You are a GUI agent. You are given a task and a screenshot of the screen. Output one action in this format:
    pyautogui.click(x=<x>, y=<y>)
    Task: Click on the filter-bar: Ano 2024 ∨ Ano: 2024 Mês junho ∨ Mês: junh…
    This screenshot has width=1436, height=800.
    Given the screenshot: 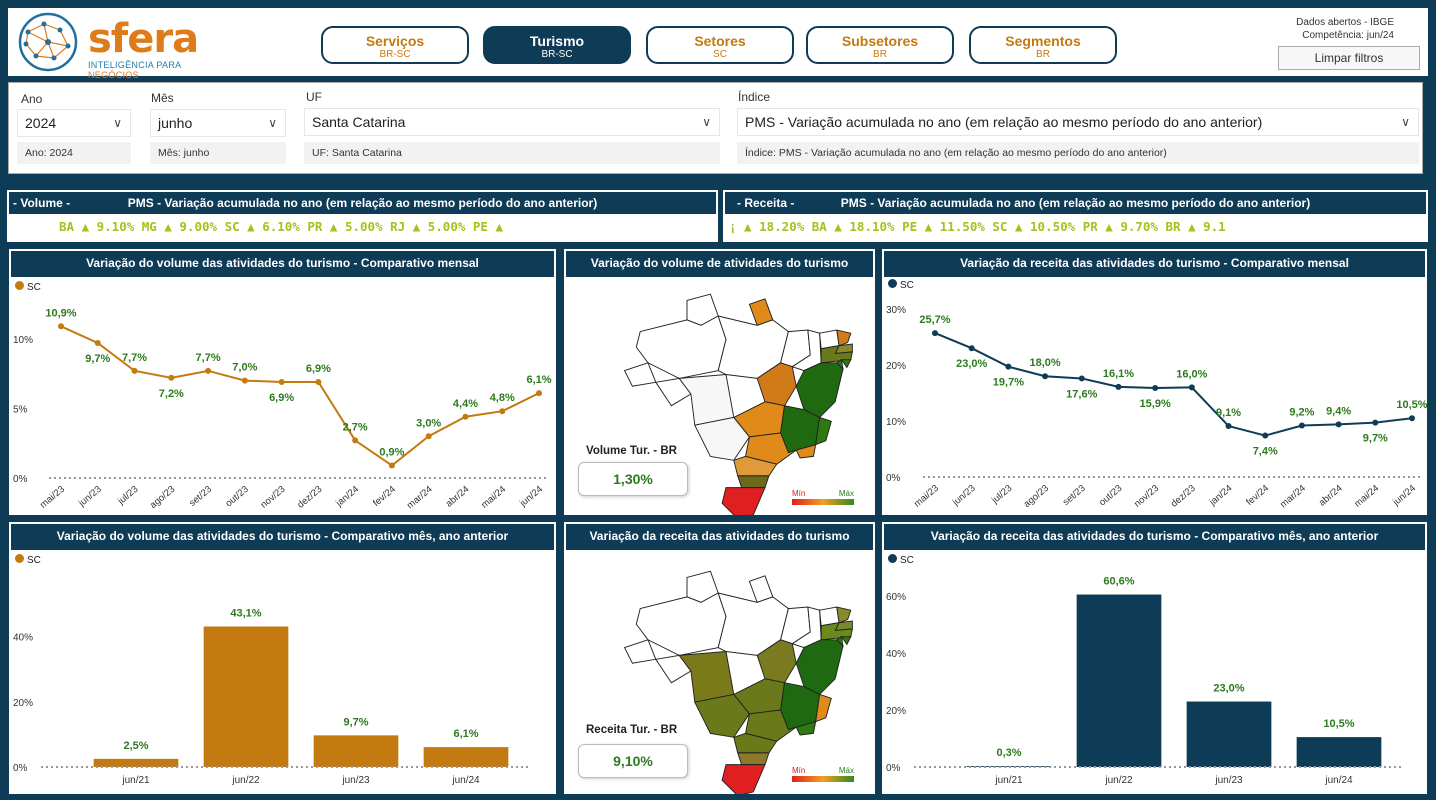 What is the action you would take?
    pyautogui.click(x=715, y=128)
    